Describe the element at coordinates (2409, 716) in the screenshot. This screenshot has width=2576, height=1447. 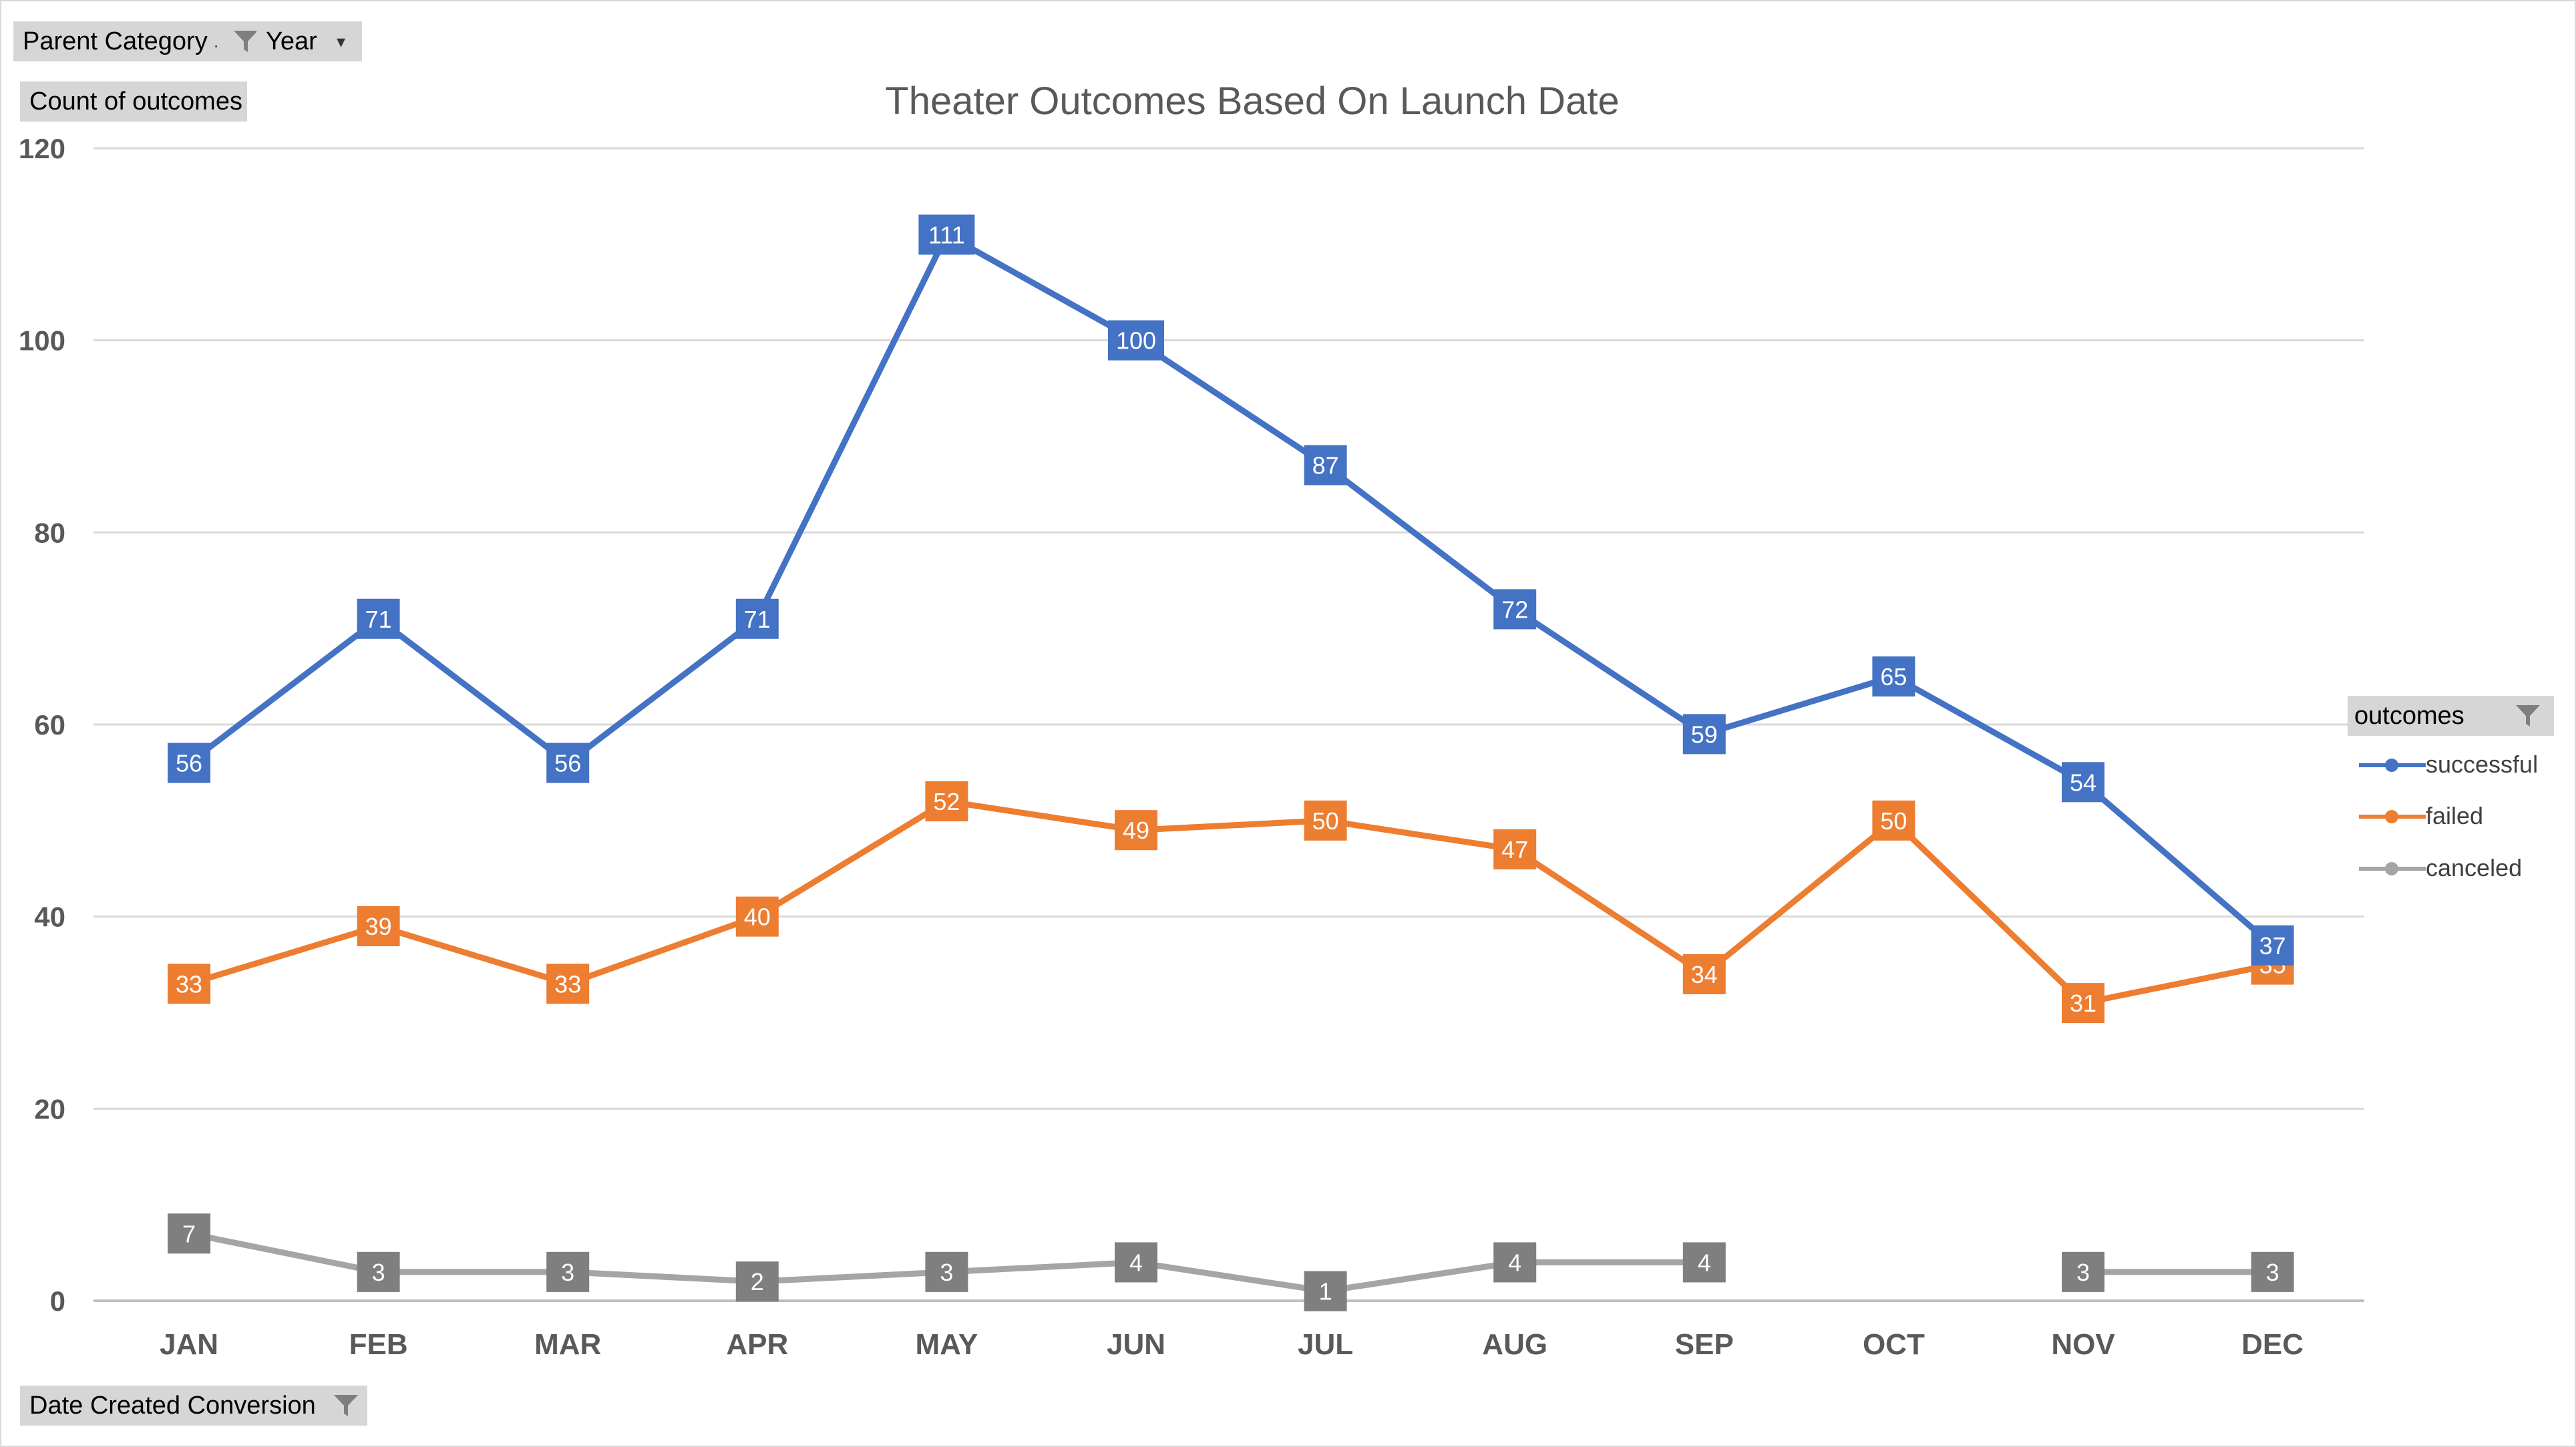
I see `legend-field-label: outcomes` at that location.